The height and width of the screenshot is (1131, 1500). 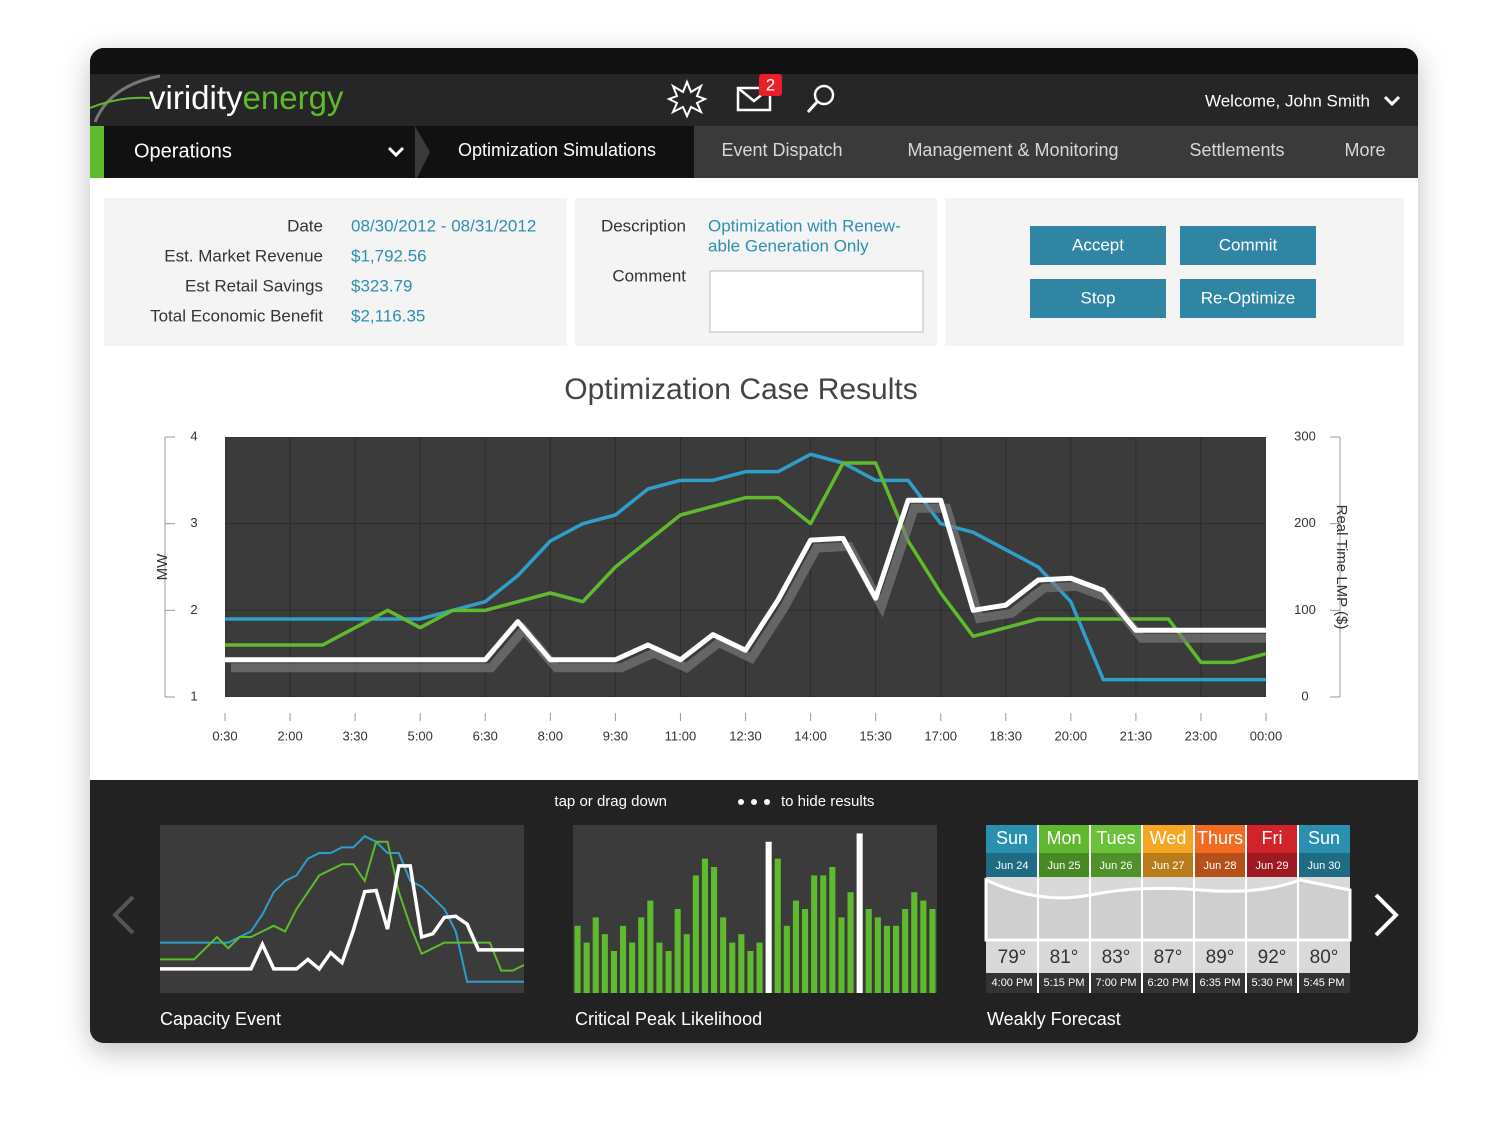 What do you see at coordinates (1012, 983) in the screenshot?
I see `peak-time: 4:00 PM` at bounding box center [1012, 983].